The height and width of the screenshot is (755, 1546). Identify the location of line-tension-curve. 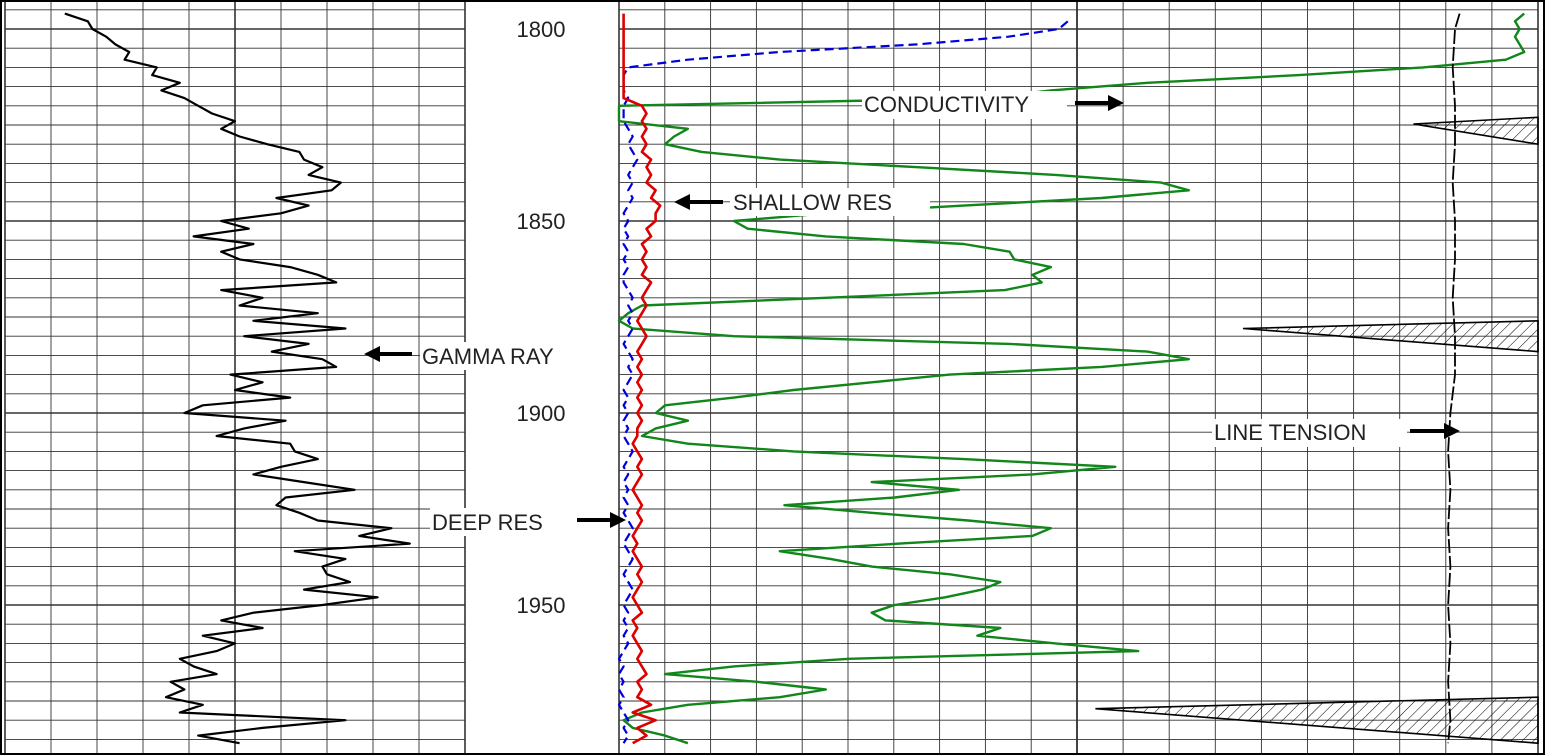
(1454, 378).